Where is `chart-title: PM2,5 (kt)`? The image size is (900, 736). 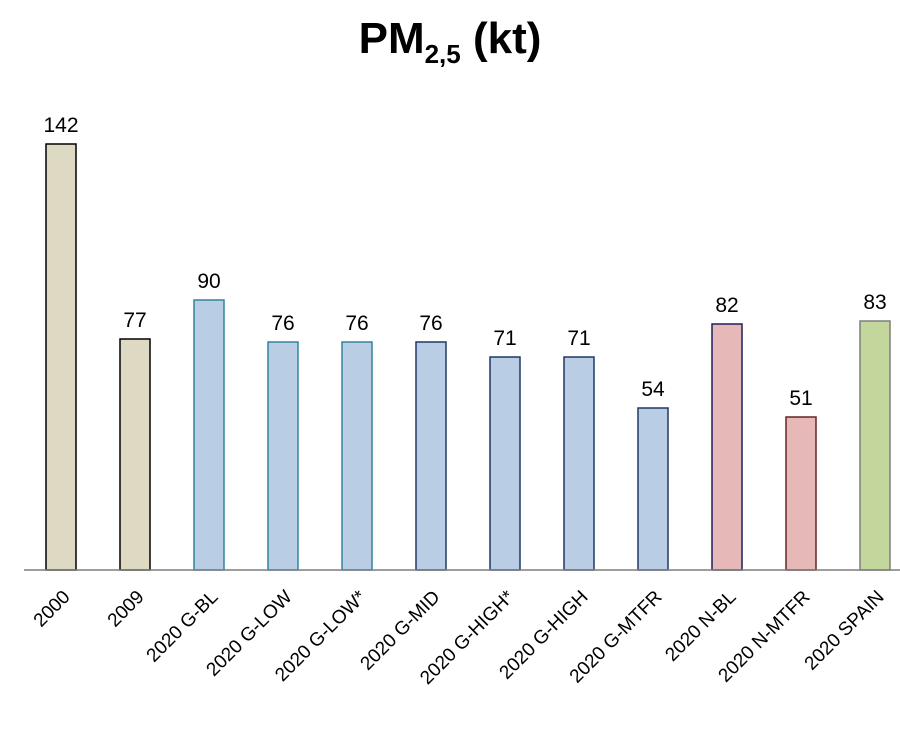
chart-title: PM2,5 (kt) is located at coordinates (450, 41).